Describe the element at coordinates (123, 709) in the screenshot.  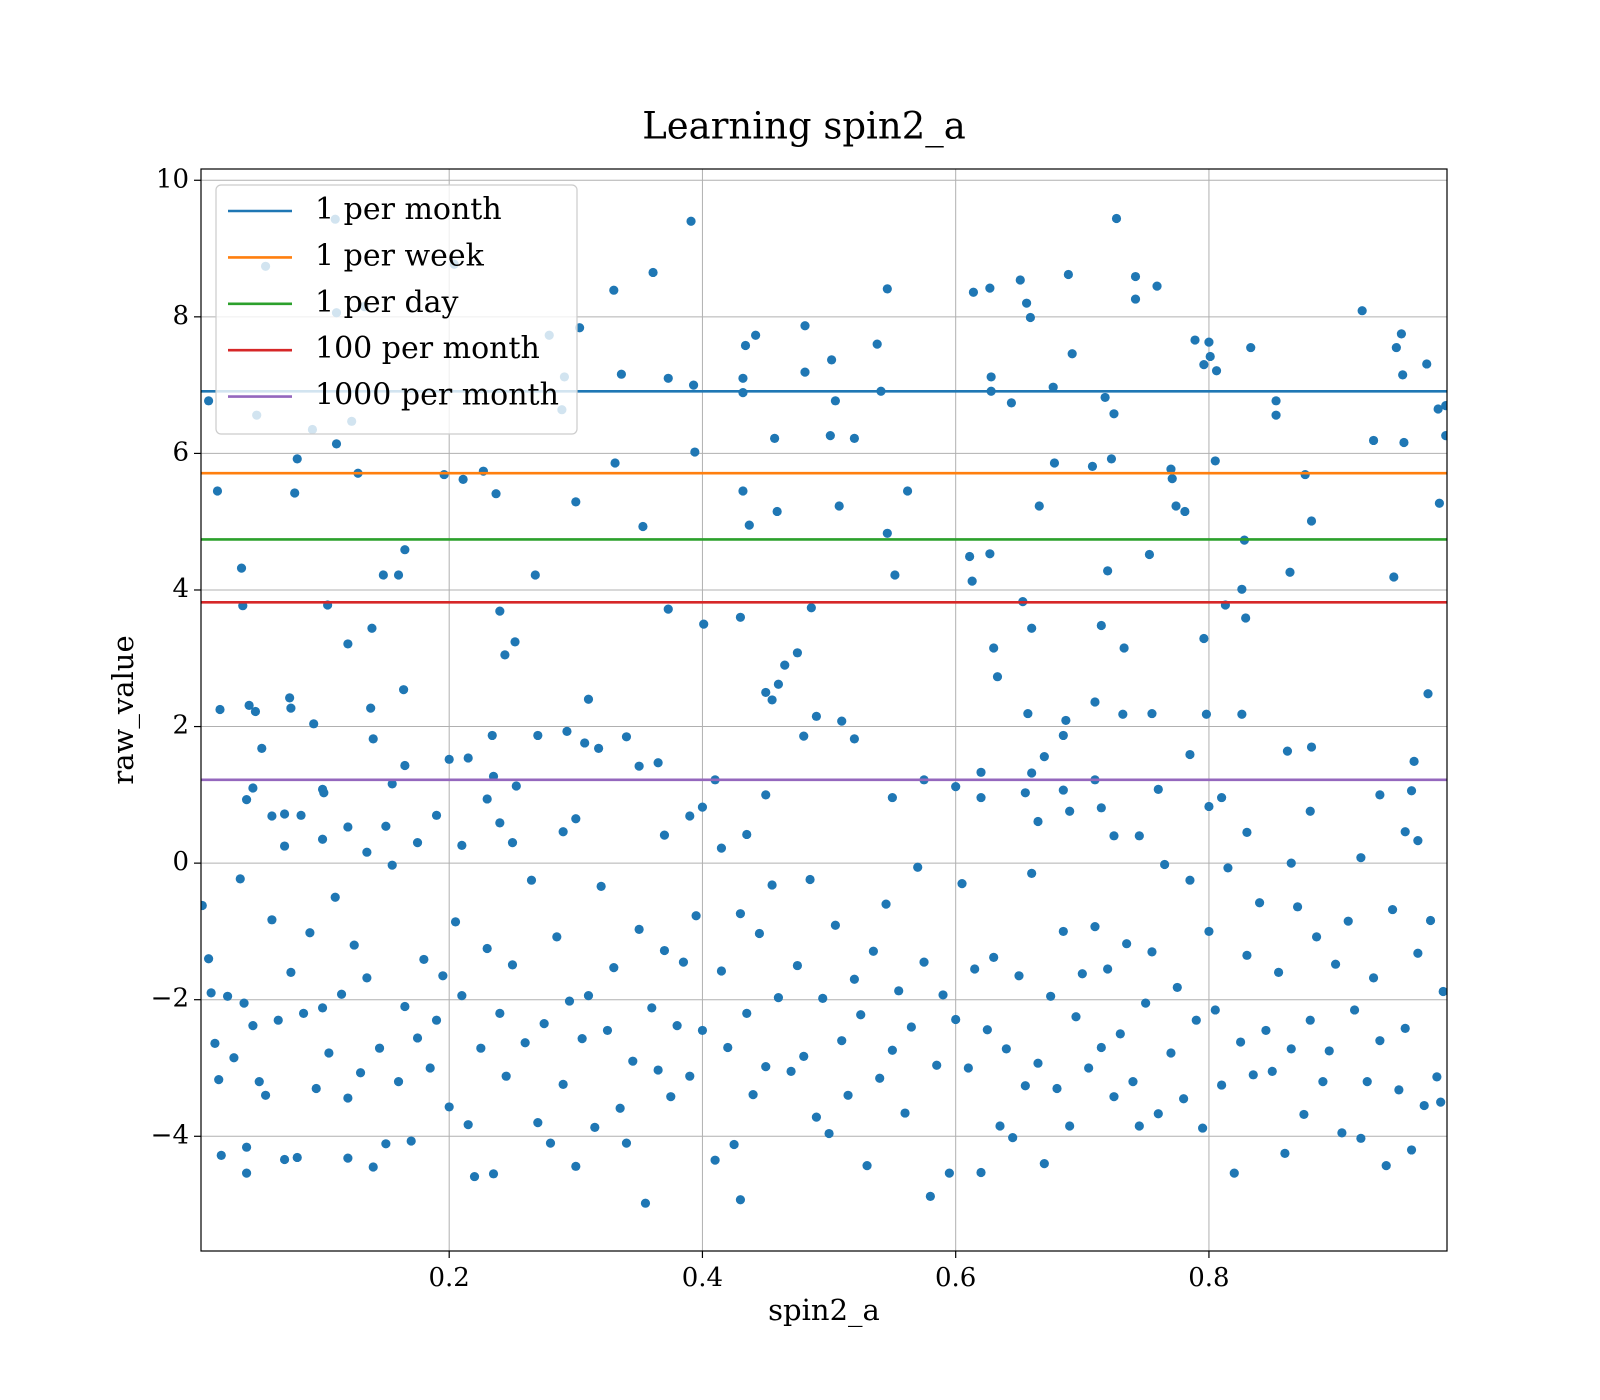
I see `y-axis-label: raw_value` at that location.